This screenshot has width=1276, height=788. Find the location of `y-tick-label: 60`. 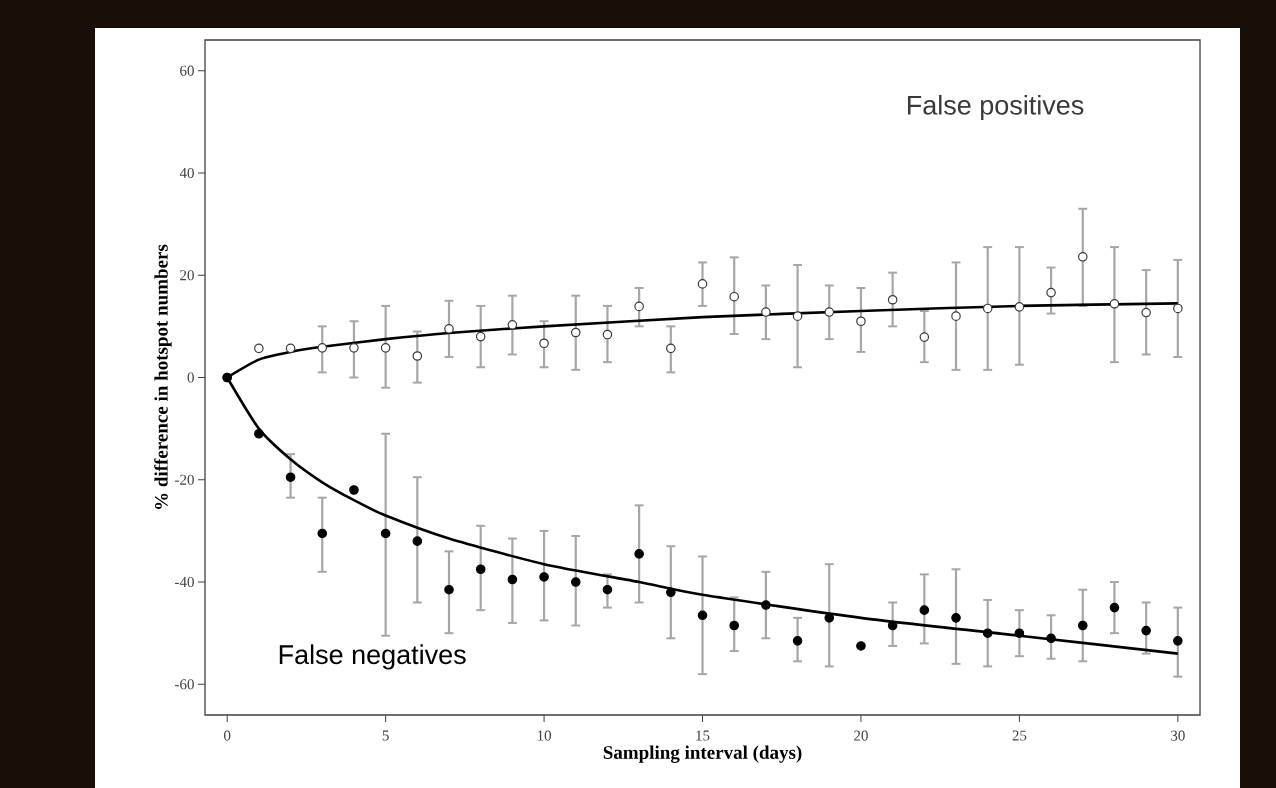

y-tick-label: 60 is located at coordinates (187, 70).